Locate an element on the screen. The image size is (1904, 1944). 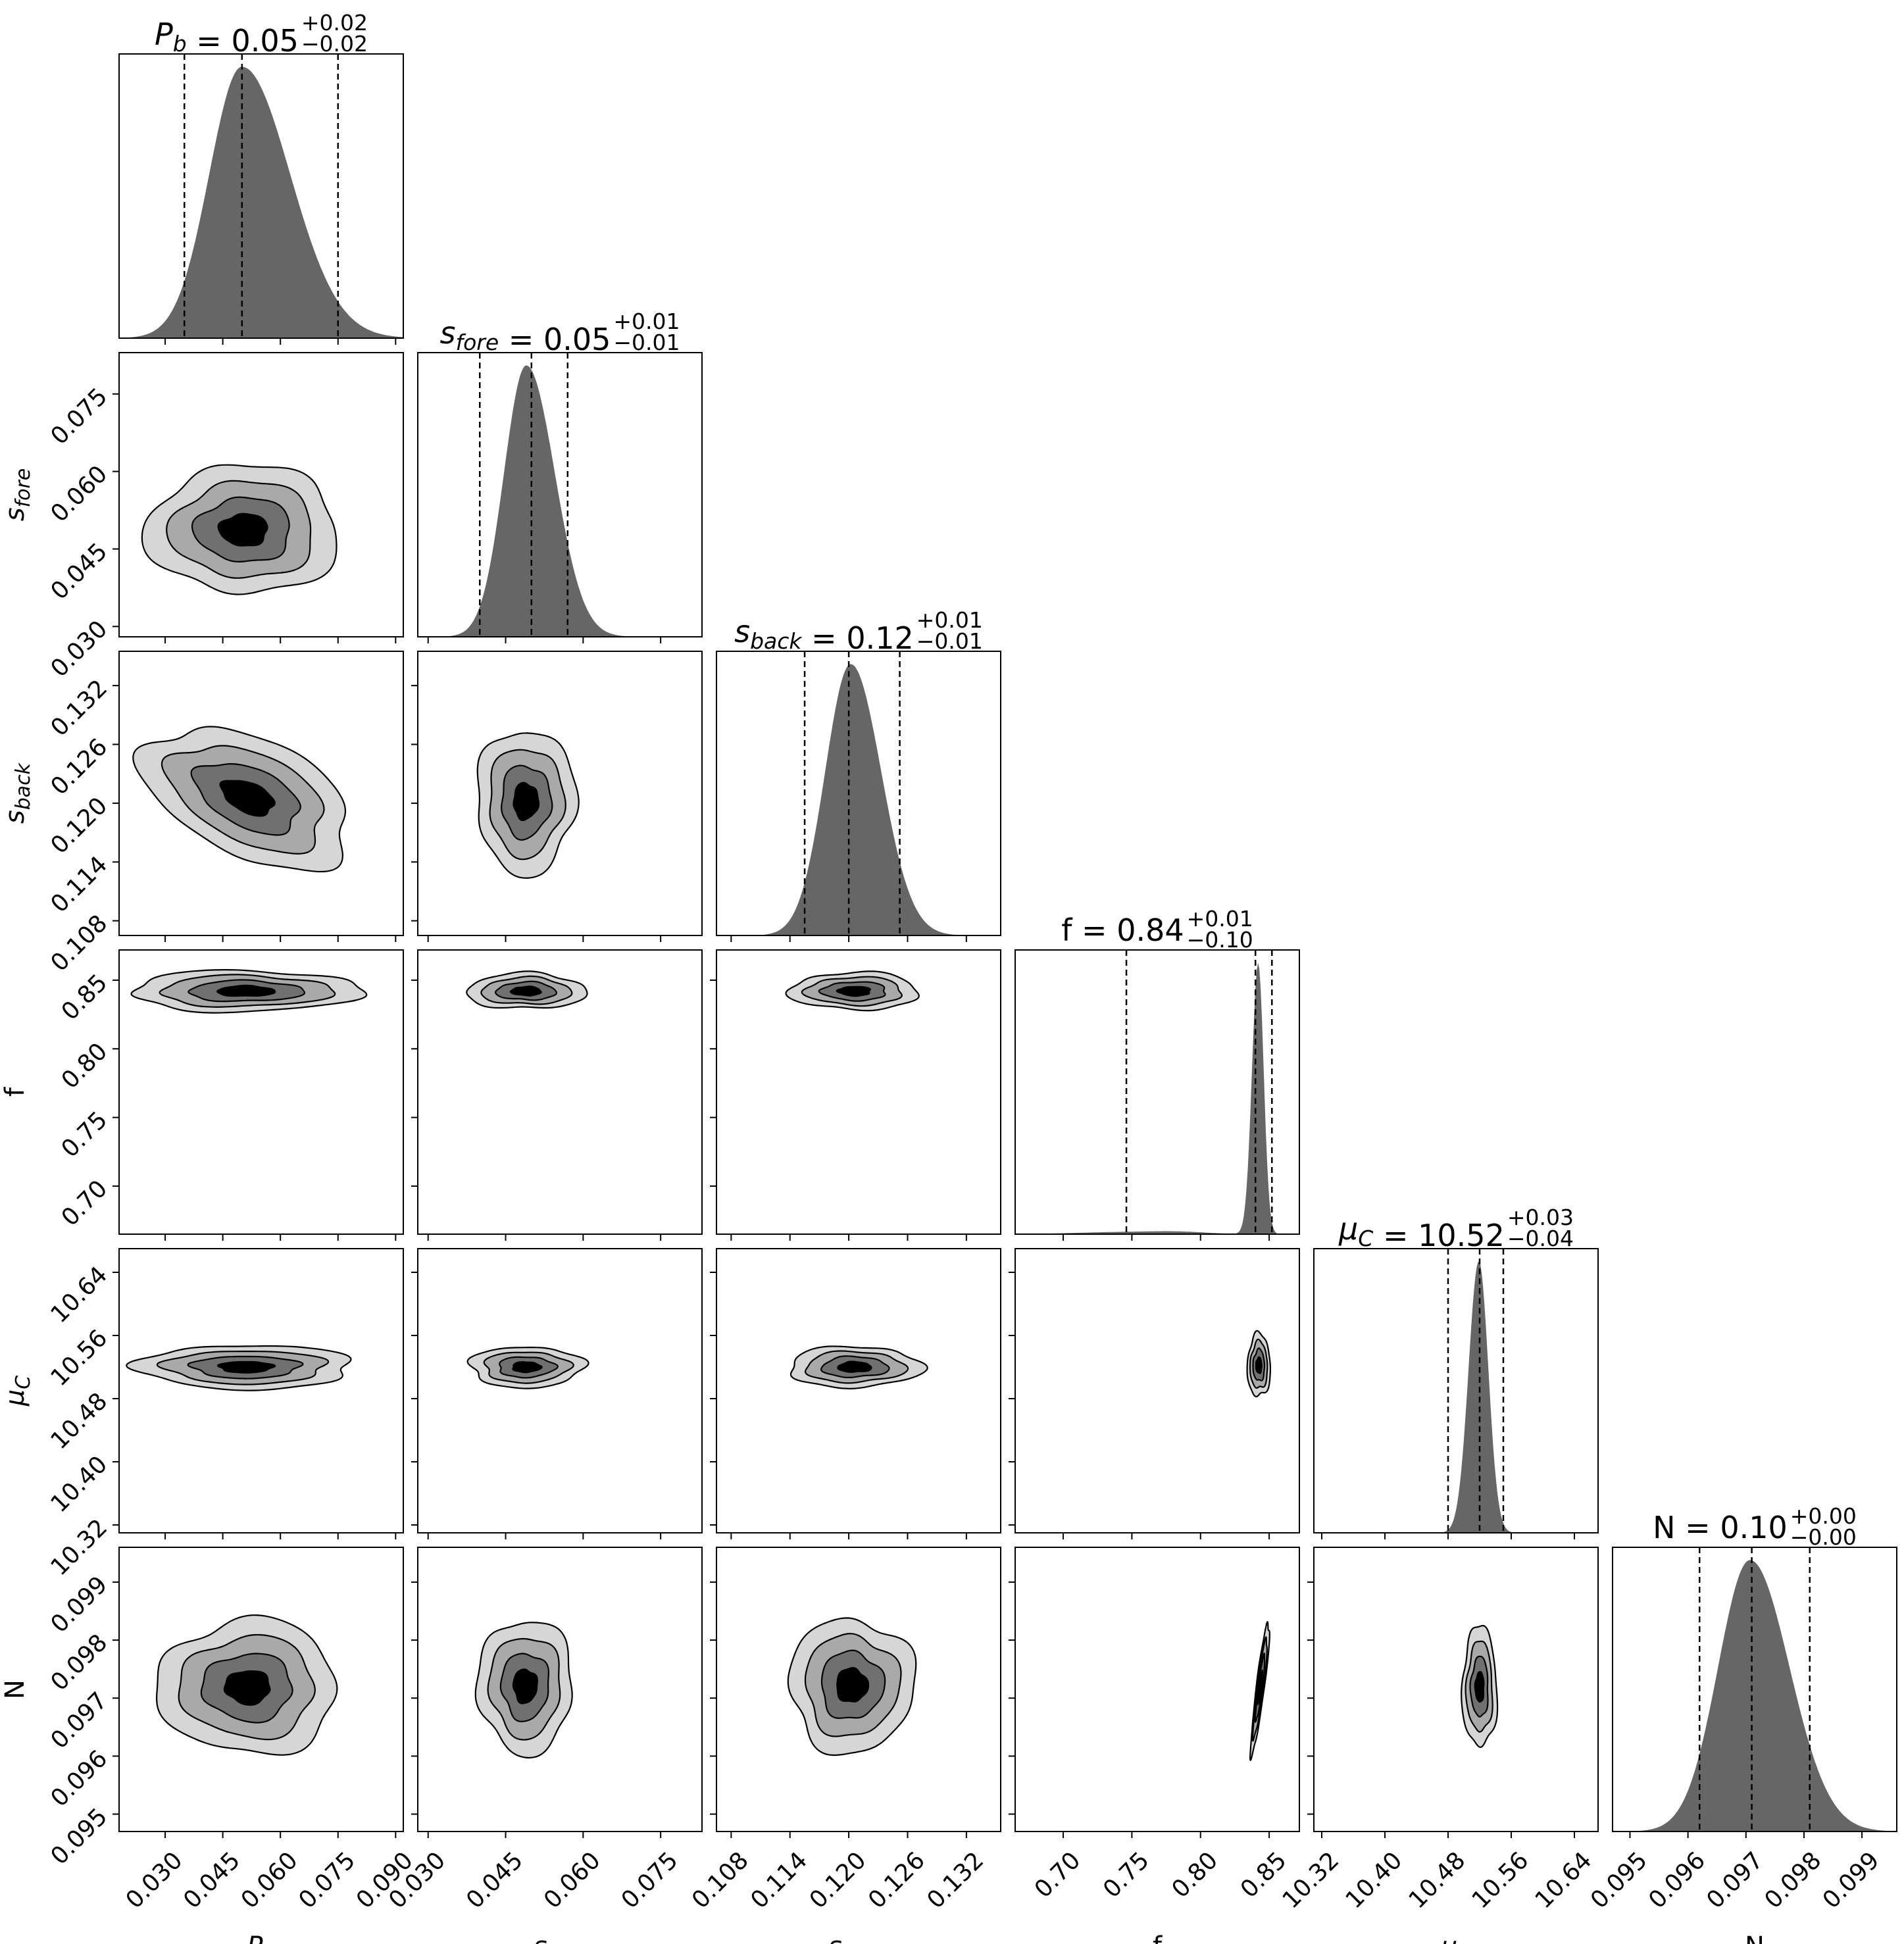
x-tick-label-sback: 0.132 is located at coordinates (955, 1880).